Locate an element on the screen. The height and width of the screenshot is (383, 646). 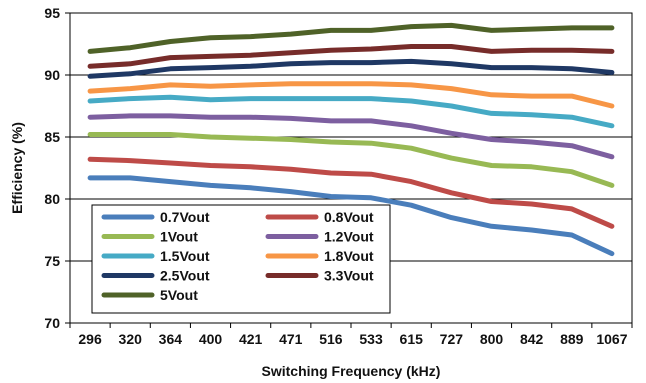
series-line-1-8vout is located at coordinates (351, 95).